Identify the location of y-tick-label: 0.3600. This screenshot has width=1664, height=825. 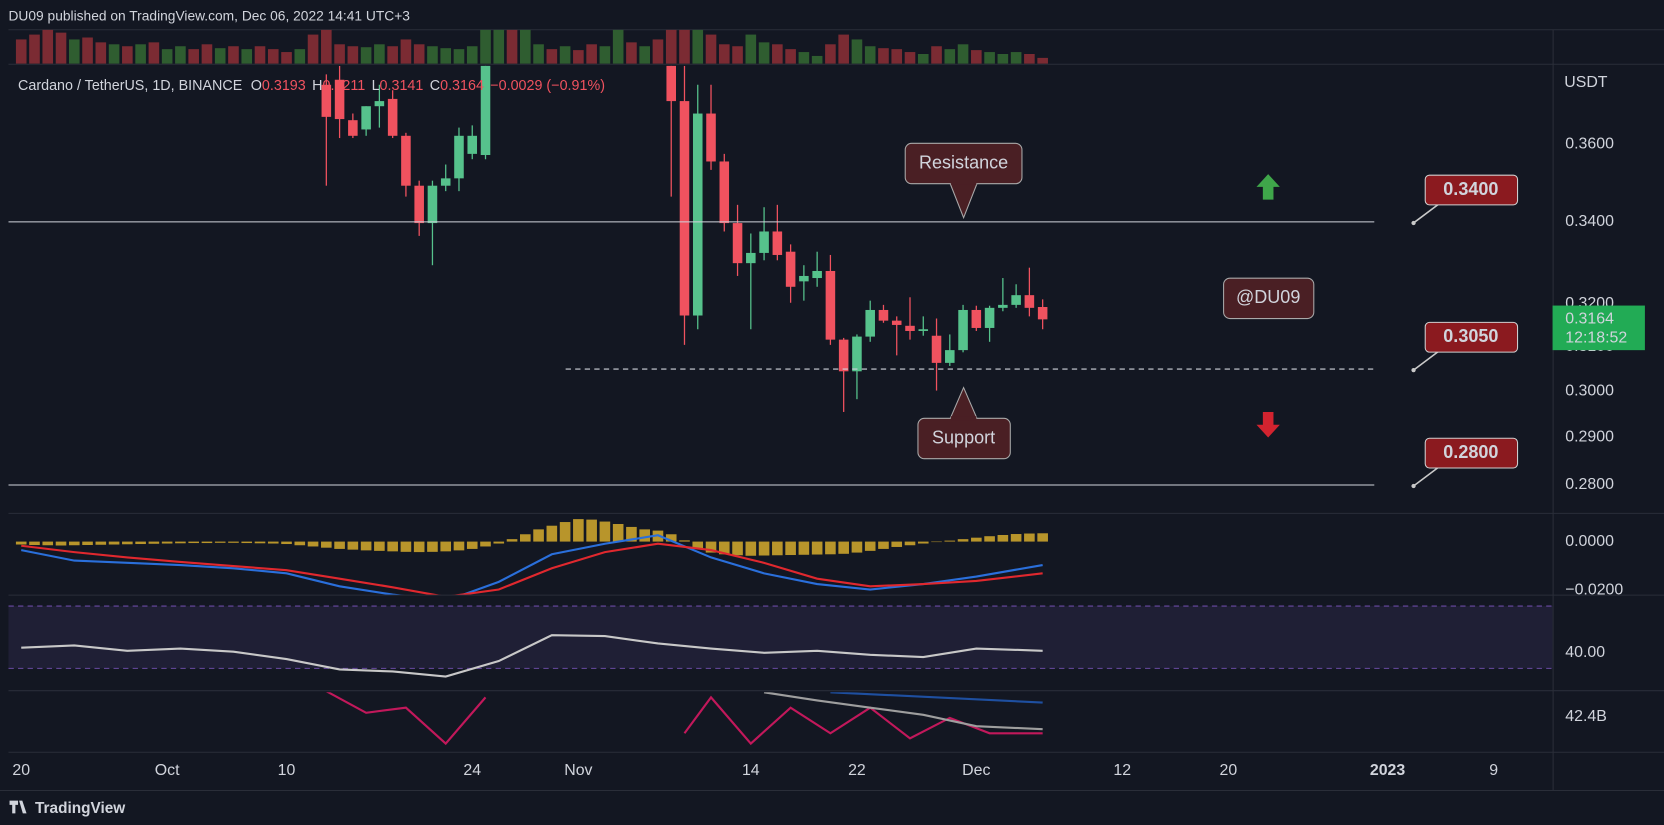
(1589, 144).